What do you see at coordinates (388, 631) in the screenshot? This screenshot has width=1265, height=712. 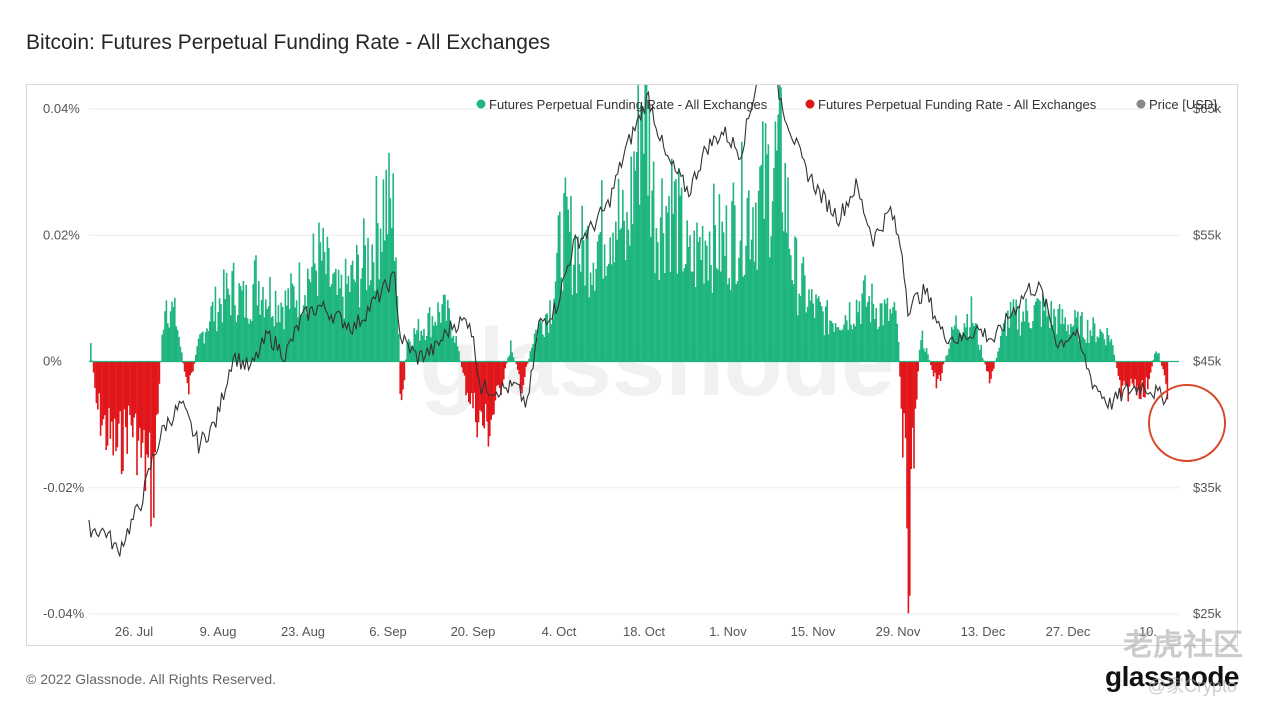 I see `x-tick-label: 6. Sep` at bounding box center [388, 631].